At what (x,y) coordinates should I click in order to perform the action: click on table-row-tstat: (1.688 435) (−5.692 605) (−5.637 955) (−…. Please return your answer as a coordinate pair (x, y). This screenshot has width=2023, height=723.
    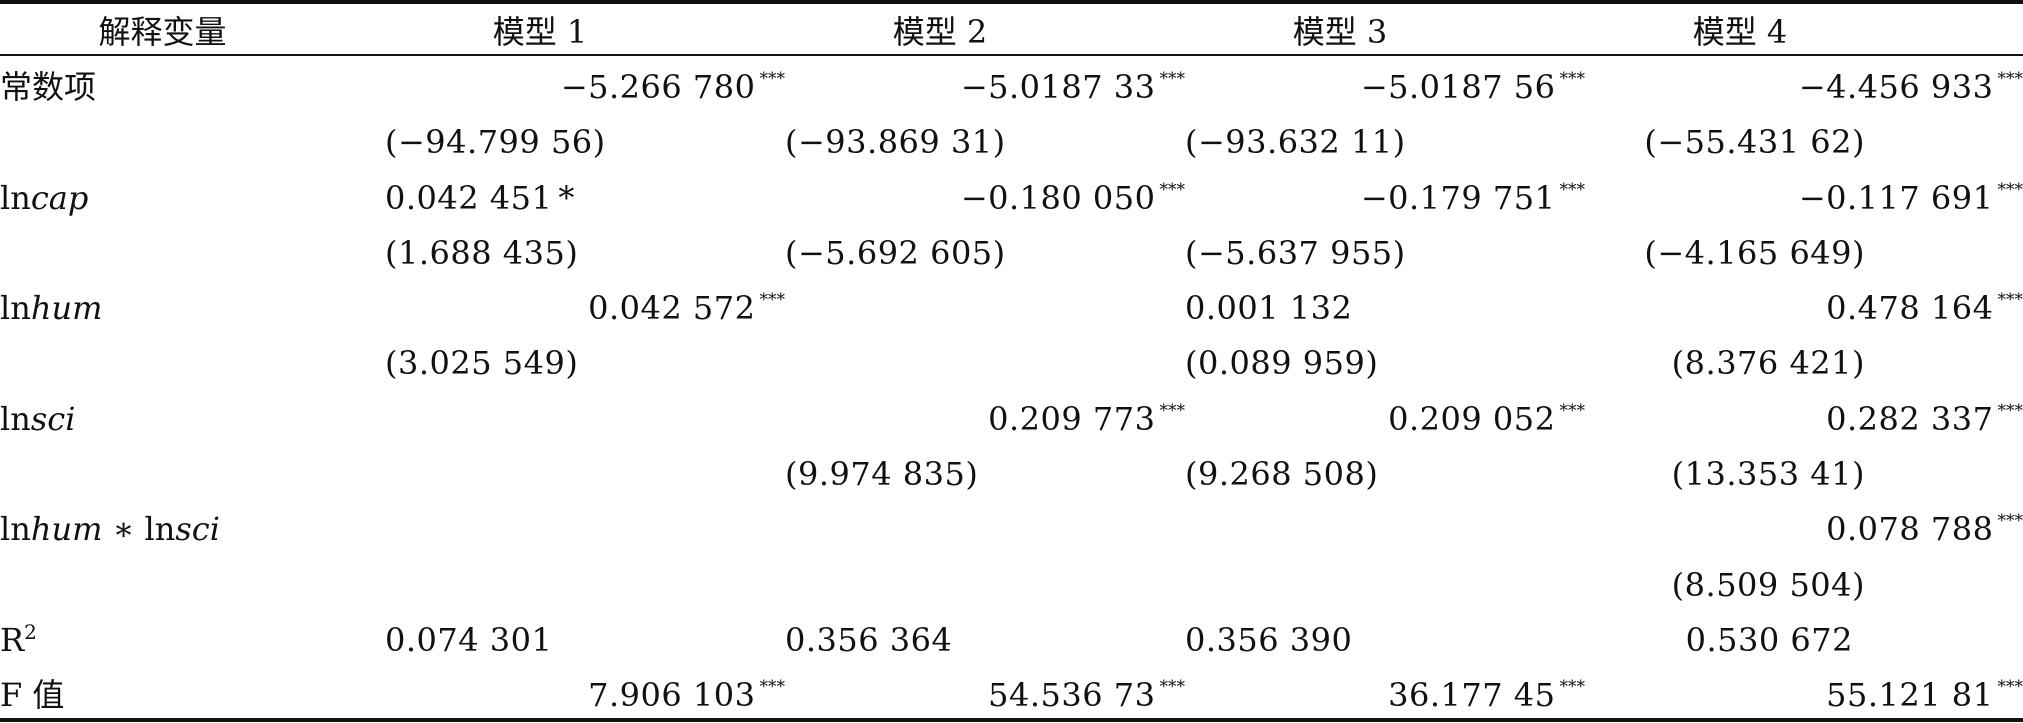
    Looking at the image, I should click on (1011, 252).